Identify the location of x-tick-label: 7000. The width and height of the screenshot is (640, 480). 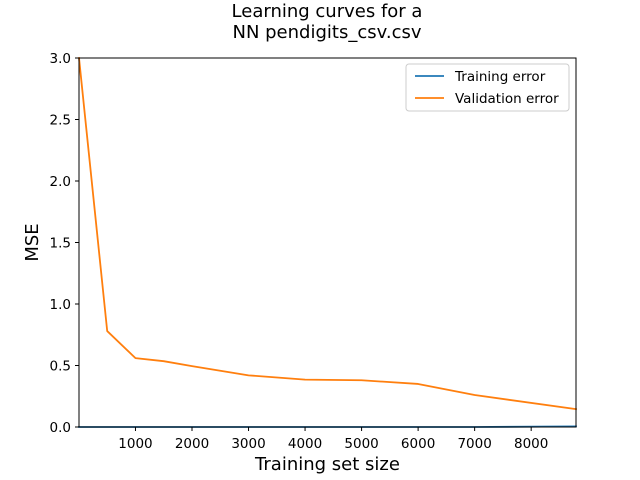
(474, 444).